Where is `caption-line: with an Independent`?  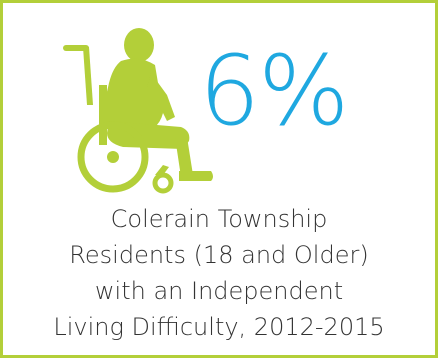
caption-line: with an Independent is located at coordinates (219, 291).